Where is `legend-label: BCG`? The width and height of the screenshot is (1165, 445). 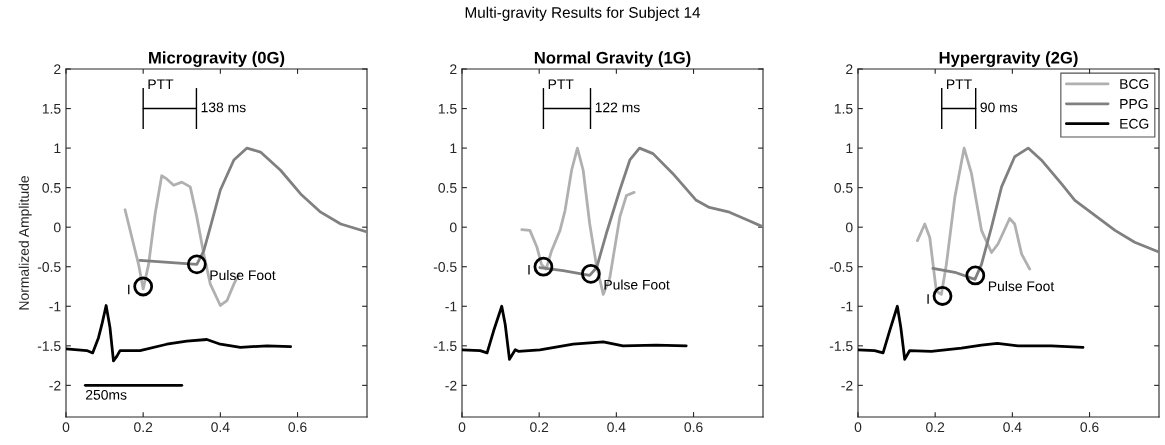 legend-label: BCG is located at coordinates (1134, 84).